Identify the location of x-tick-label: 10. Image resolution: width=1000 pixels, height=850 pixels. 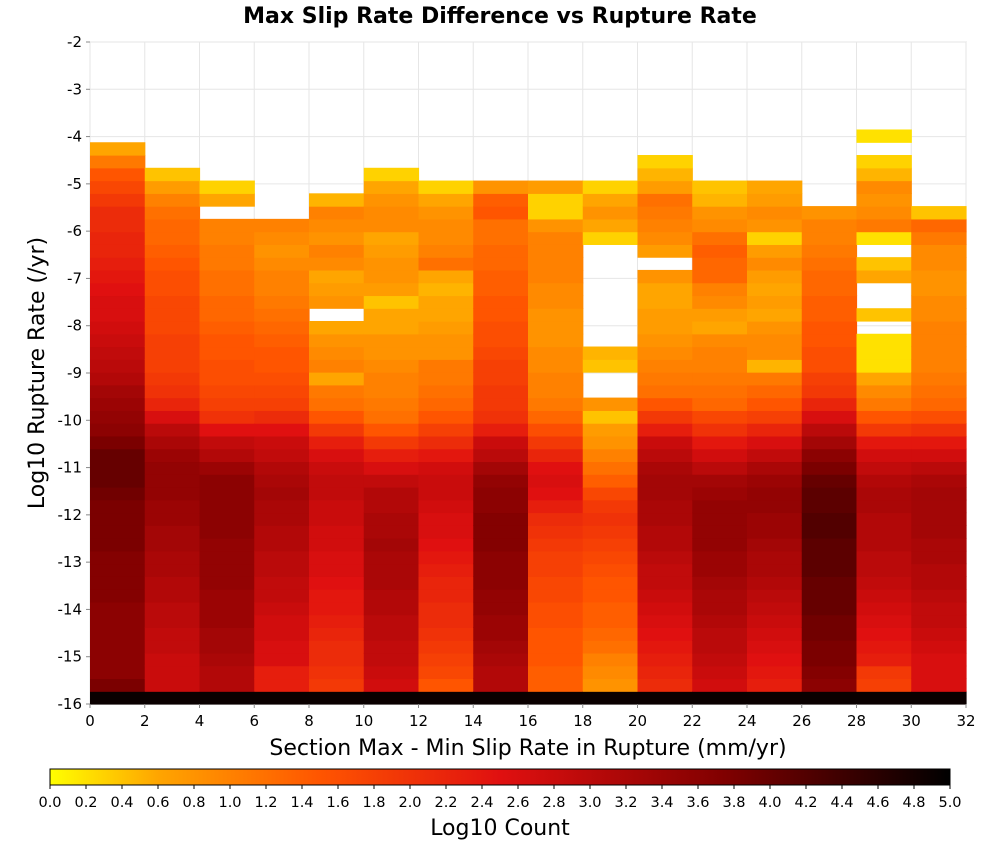
(363, 721).